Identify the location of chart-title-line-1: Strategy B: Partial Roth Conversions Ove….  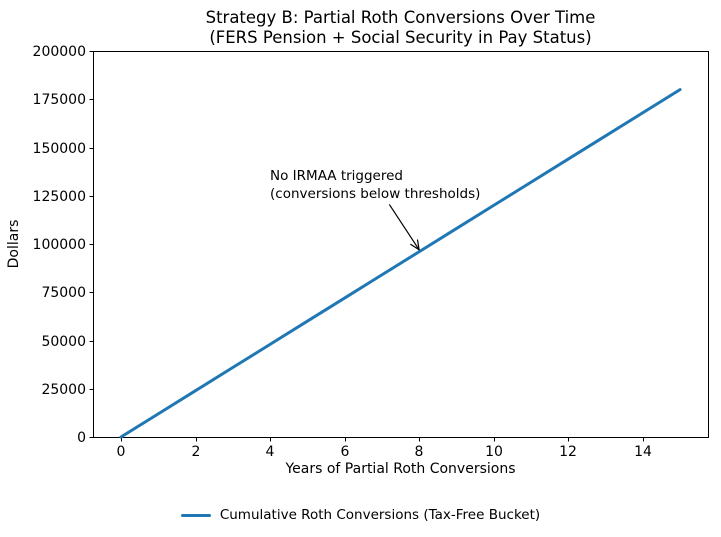
(400, 17).